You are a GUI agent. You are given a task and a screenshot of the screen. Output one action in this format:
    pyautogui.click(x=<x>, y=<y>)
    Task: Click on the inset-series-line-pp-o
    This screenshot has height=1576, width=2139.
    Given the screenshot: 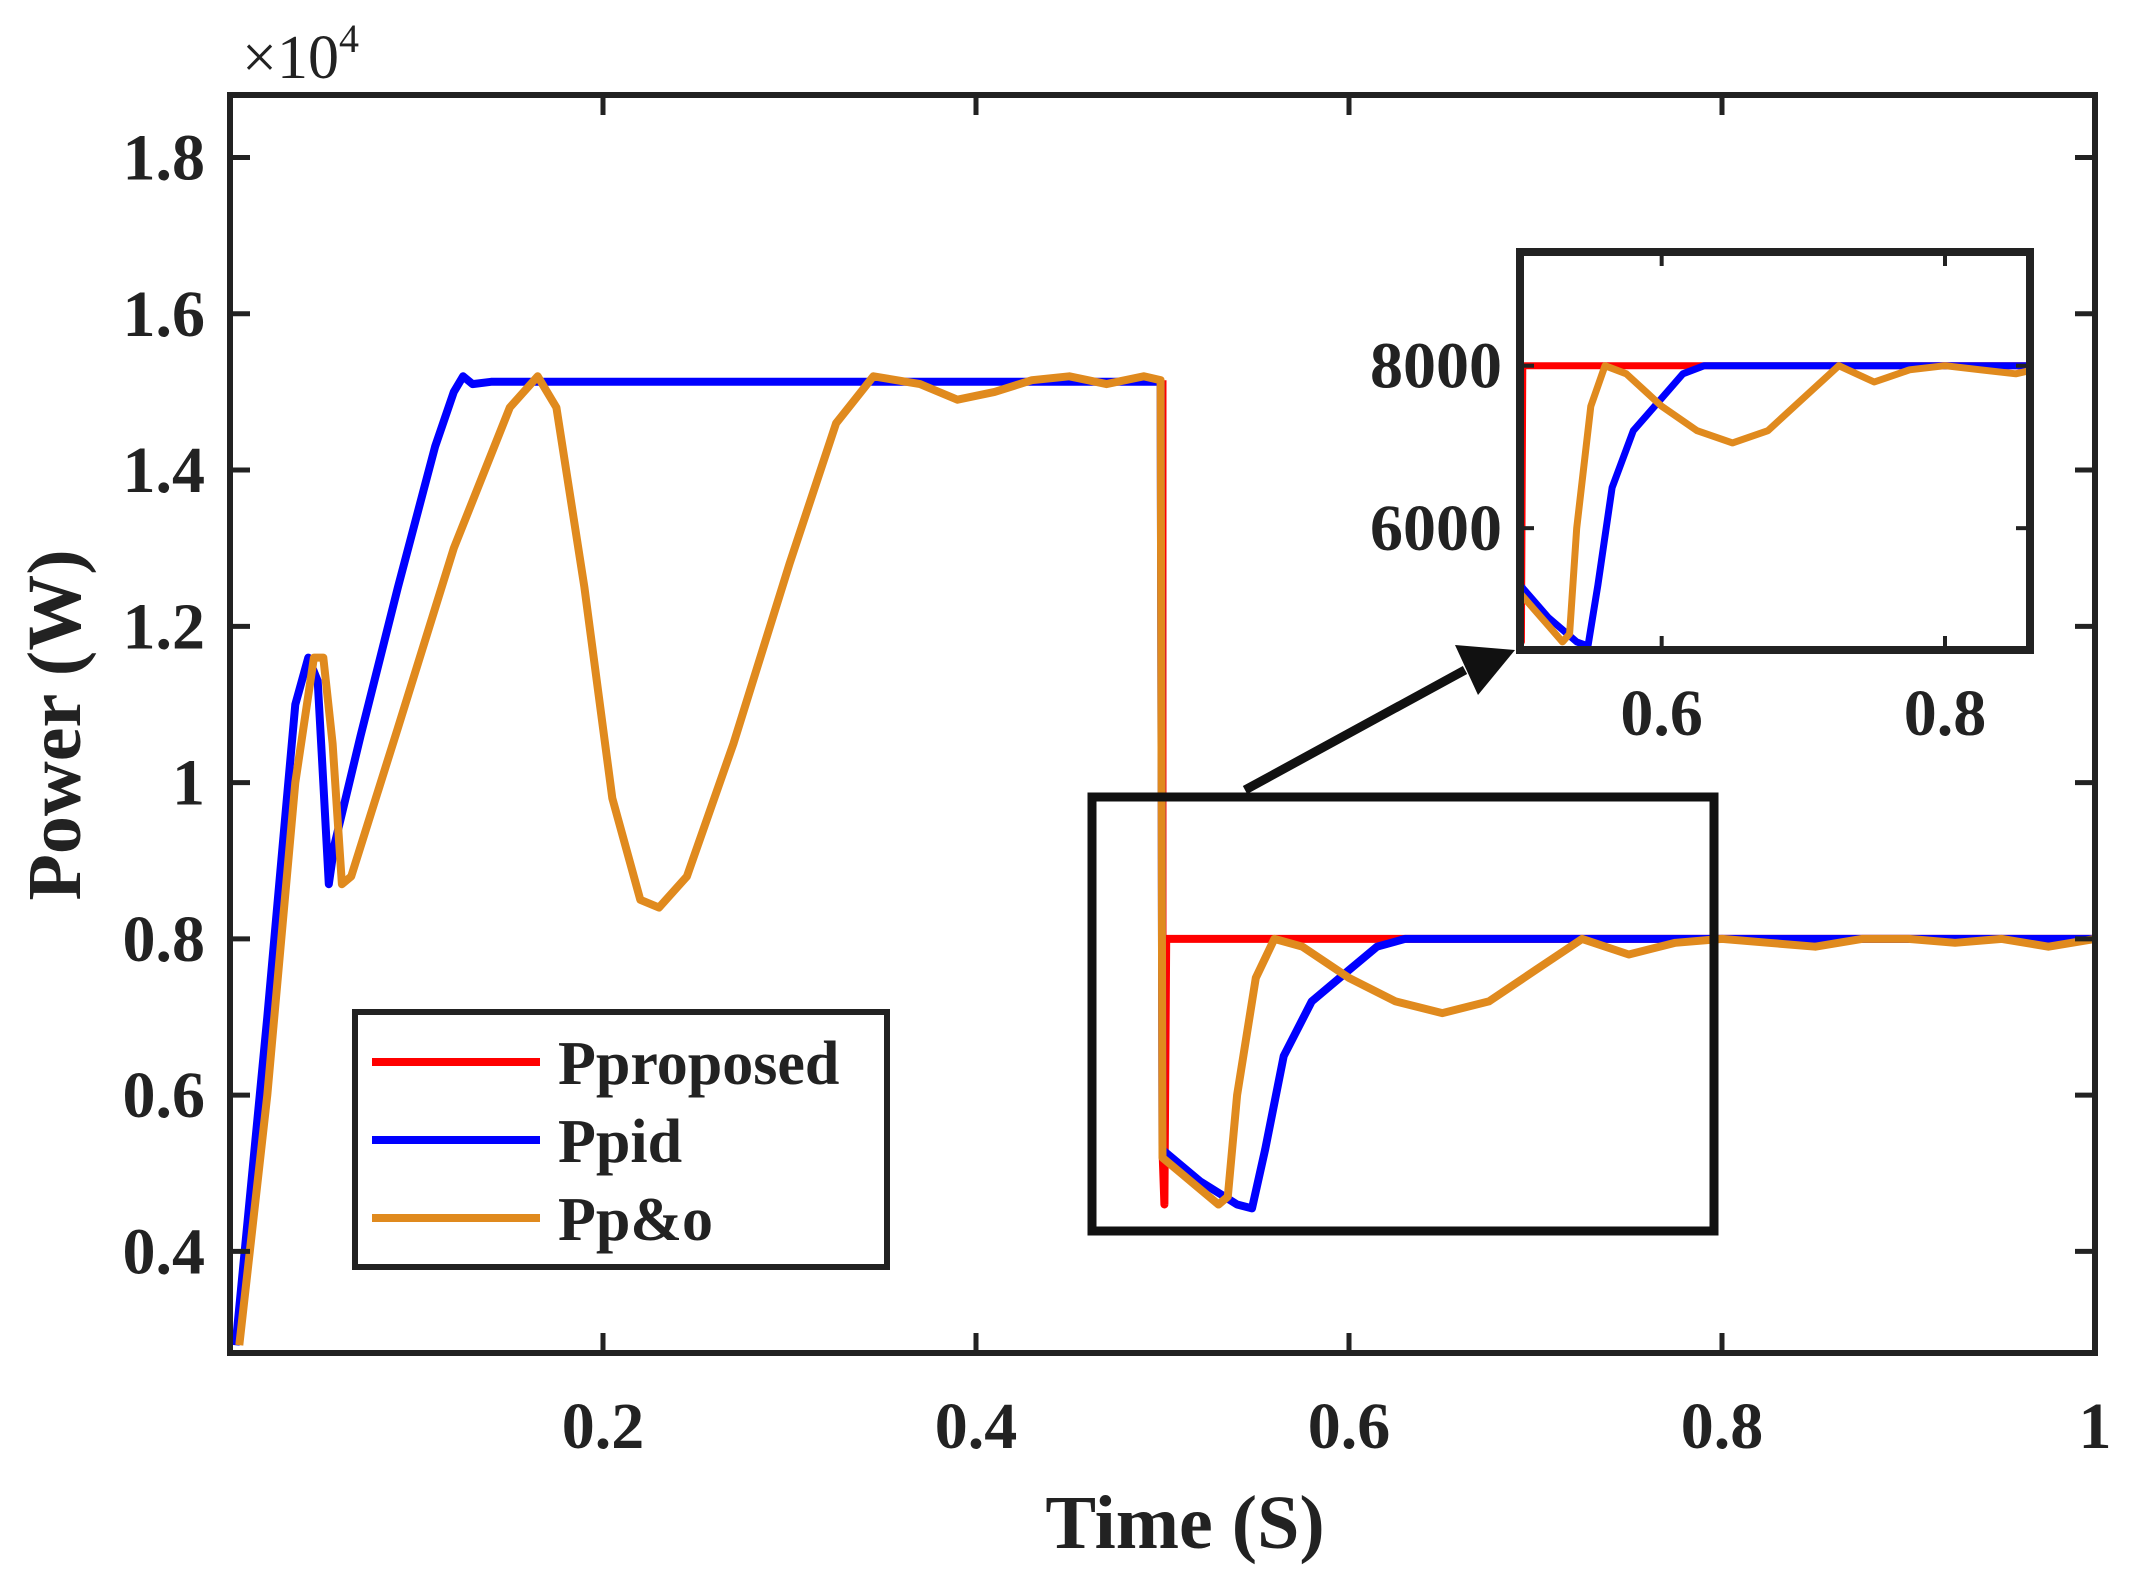 What is the action you would take?
    pyautogui.click(x=1775, y=449)
    